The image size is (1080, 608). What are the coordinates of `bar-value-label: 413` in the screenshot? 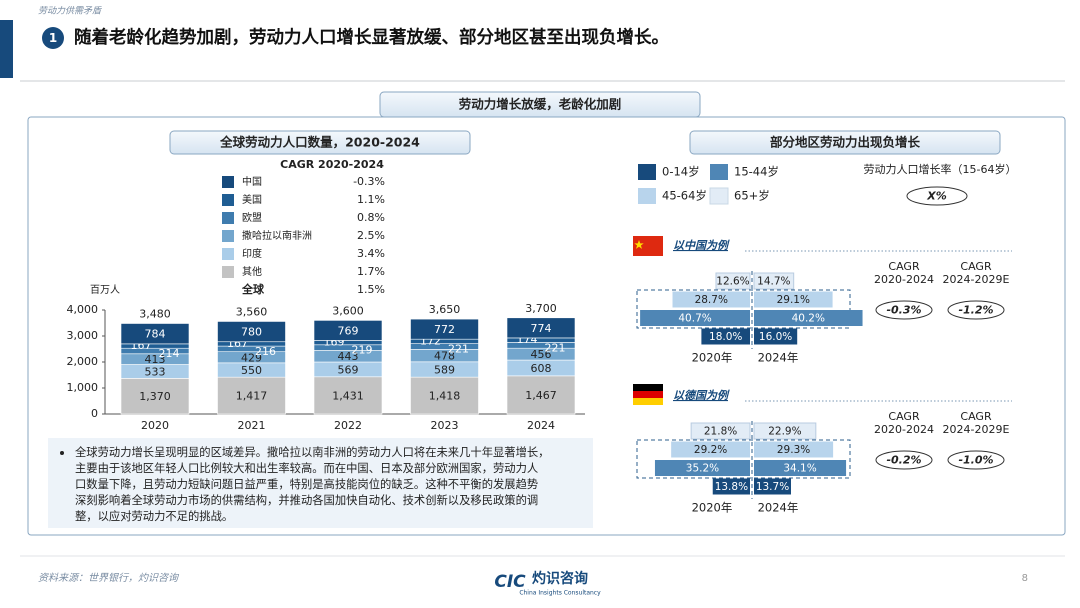 It's located at (155, 359).